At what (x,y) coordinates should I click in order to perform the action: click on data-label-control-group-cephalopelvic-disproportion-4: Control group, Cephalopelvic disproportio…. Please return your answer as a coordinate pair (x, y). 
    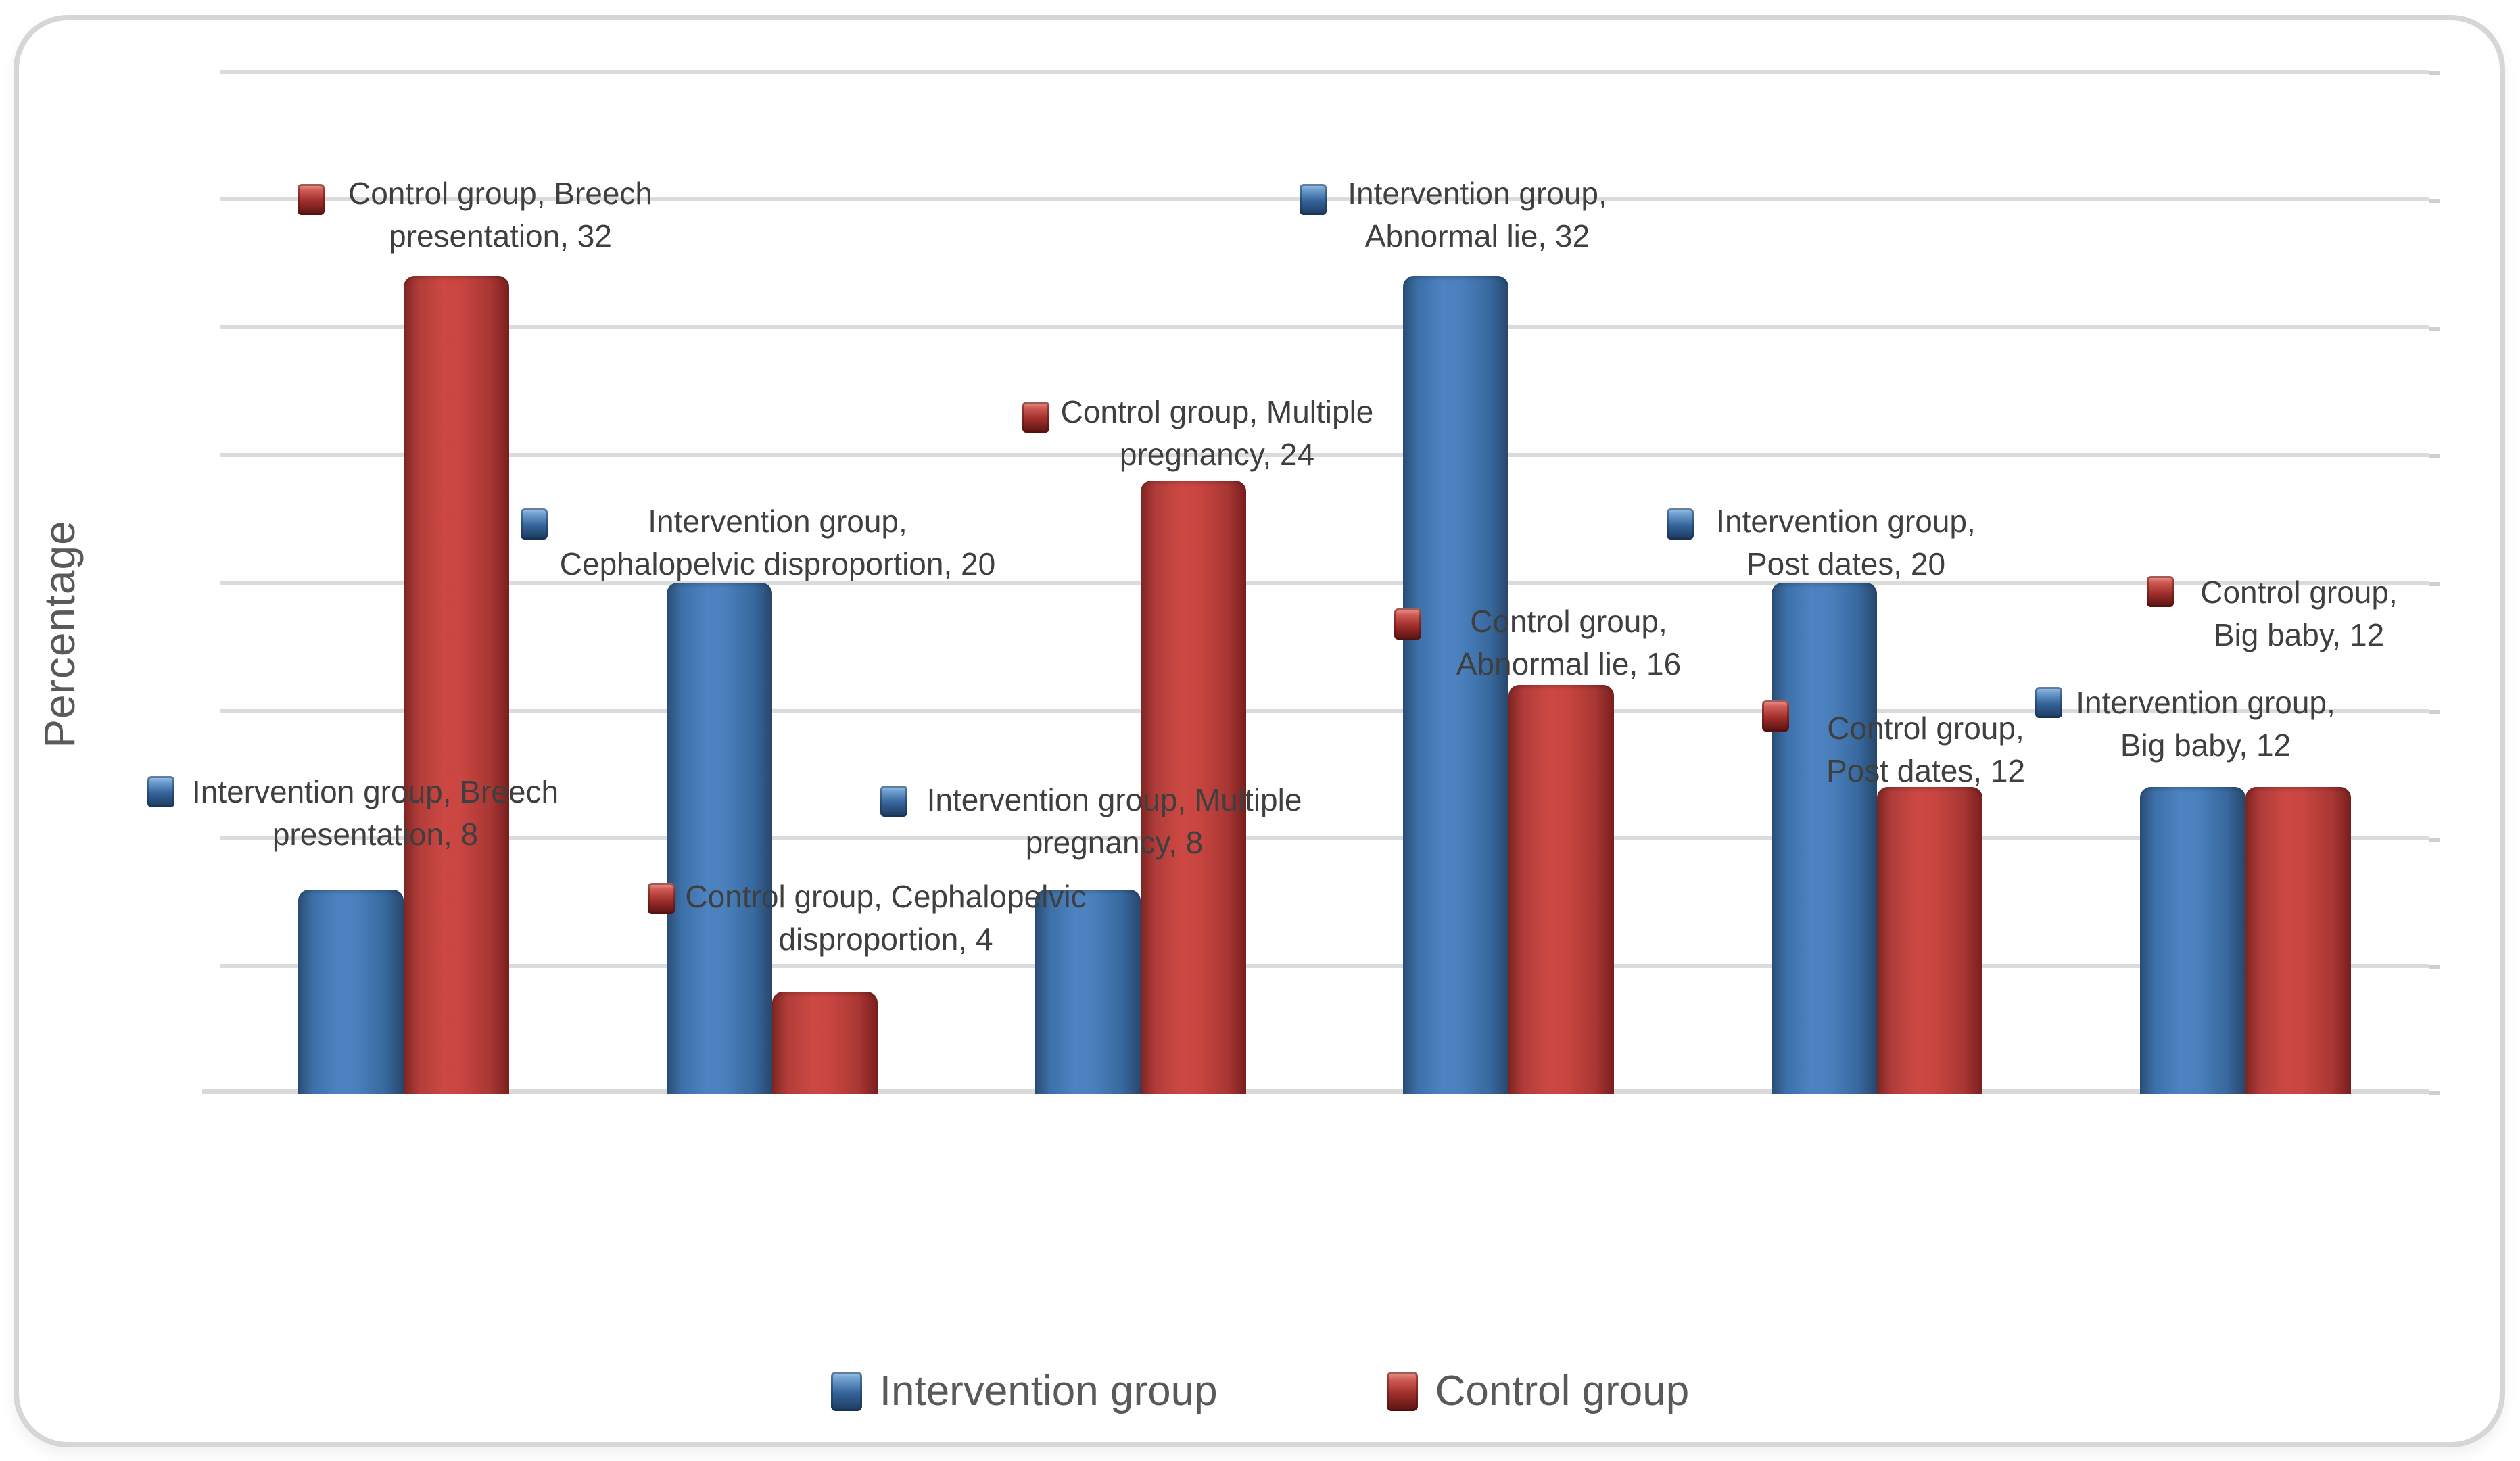
    Looking at the image, I should click on (886, 918).